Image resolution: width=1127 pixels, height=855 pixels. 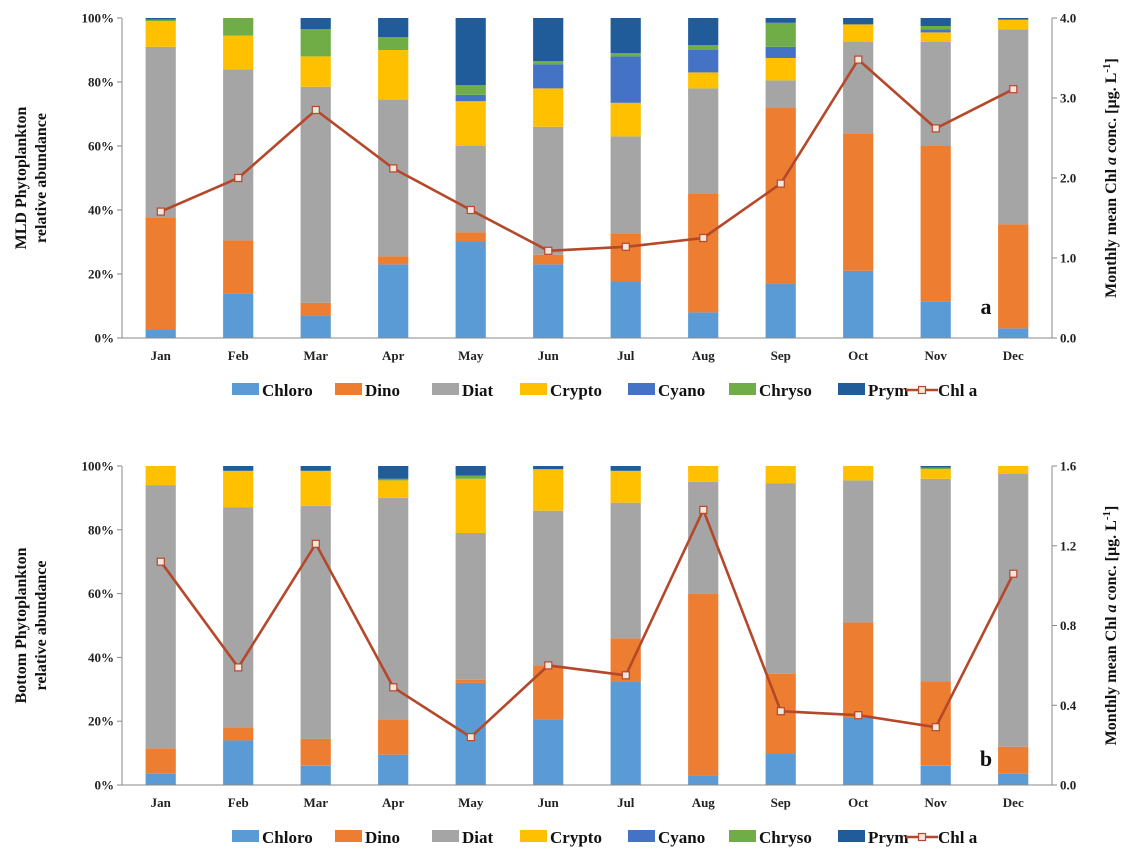 What do you see at coordinates (1111, 161) in the screenshot?
I see `y2-axis-label-part: a` at bounding box center [1111, 161].